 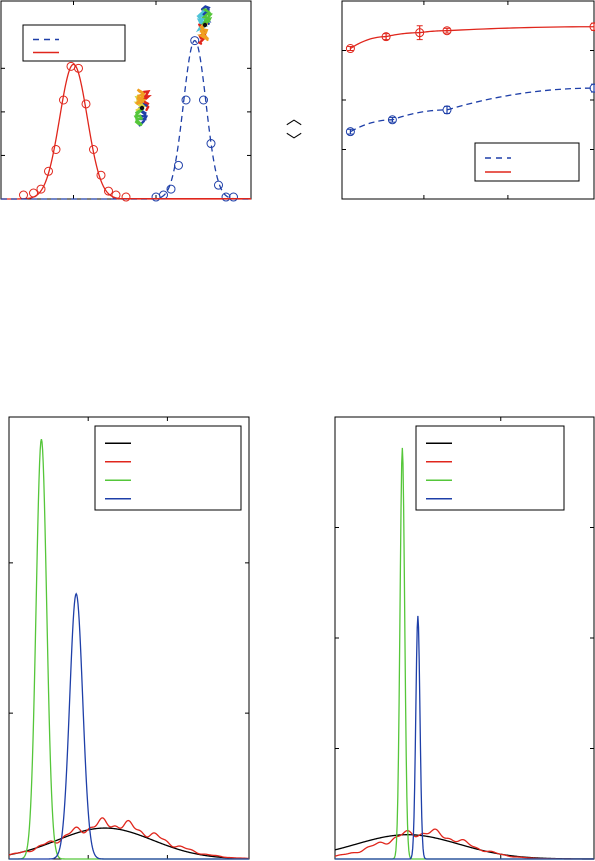 What do you see at coordinates (294, 140) in the screenshot?
I see `bracket-down-glyph: ﹀` at bounding box center [294, 140].